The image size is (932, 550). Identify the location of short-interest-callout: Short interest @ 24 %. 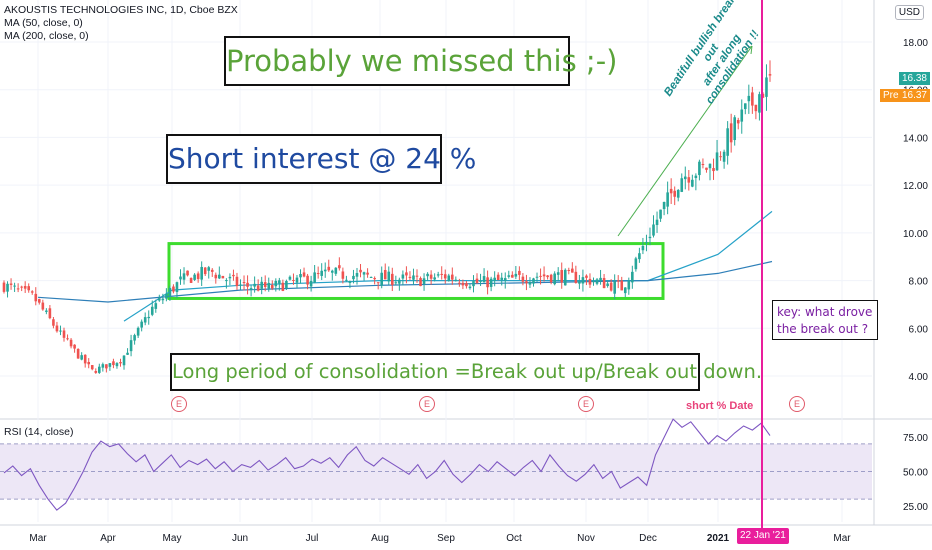
(321, 159).